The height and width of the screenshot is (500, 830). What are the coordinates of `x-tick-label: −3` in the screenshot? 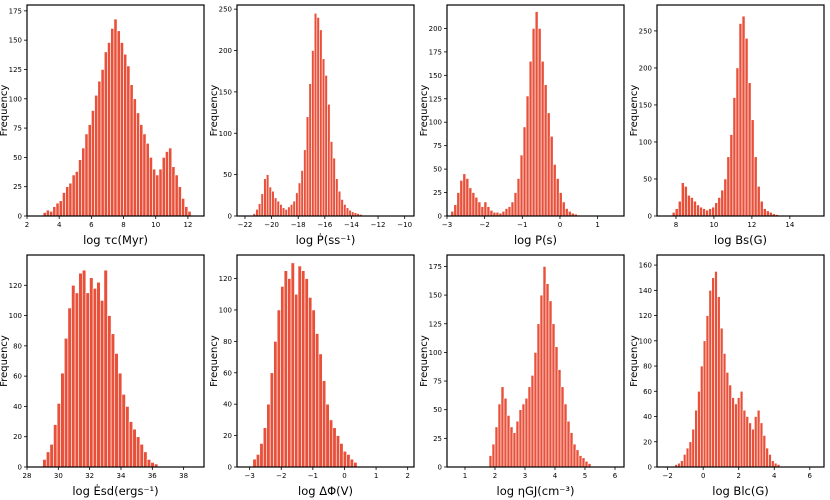 It's located at (249, 476).